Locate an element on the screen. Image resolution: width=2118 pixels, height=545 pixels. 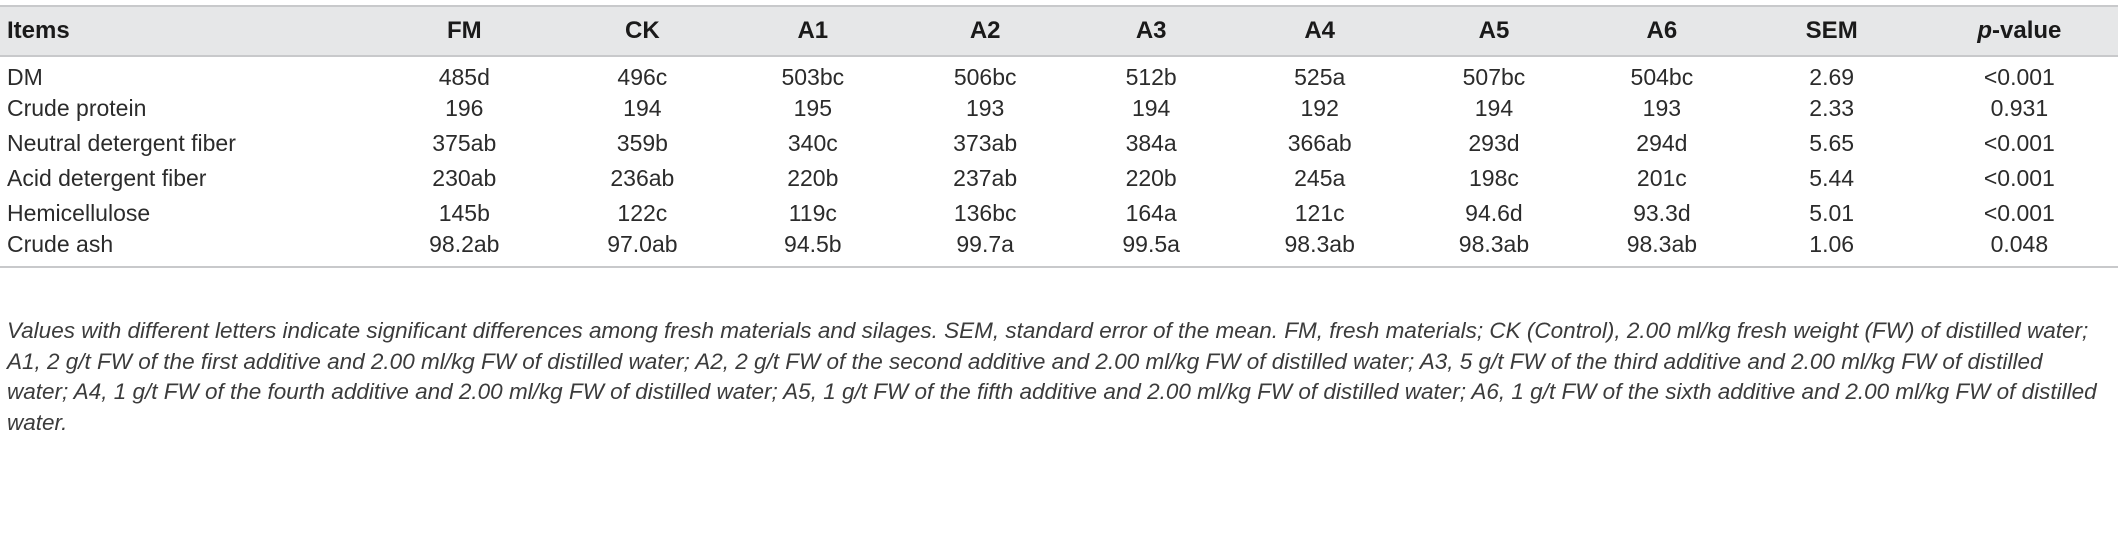
cell-item: Neutral detergent fiber is located at coordinates (121, 143).